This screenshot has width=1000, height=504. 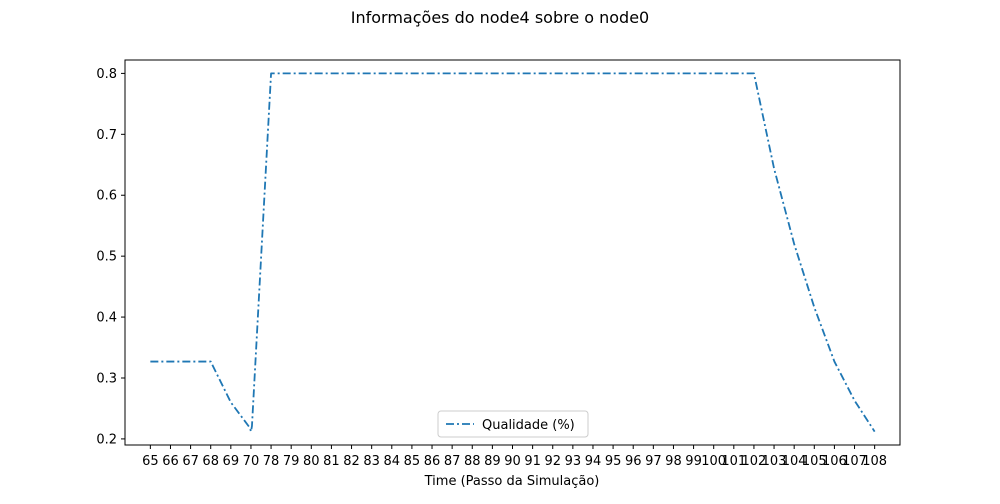 I want to click on x-tick-label: 90, so click(x=512, y=461).